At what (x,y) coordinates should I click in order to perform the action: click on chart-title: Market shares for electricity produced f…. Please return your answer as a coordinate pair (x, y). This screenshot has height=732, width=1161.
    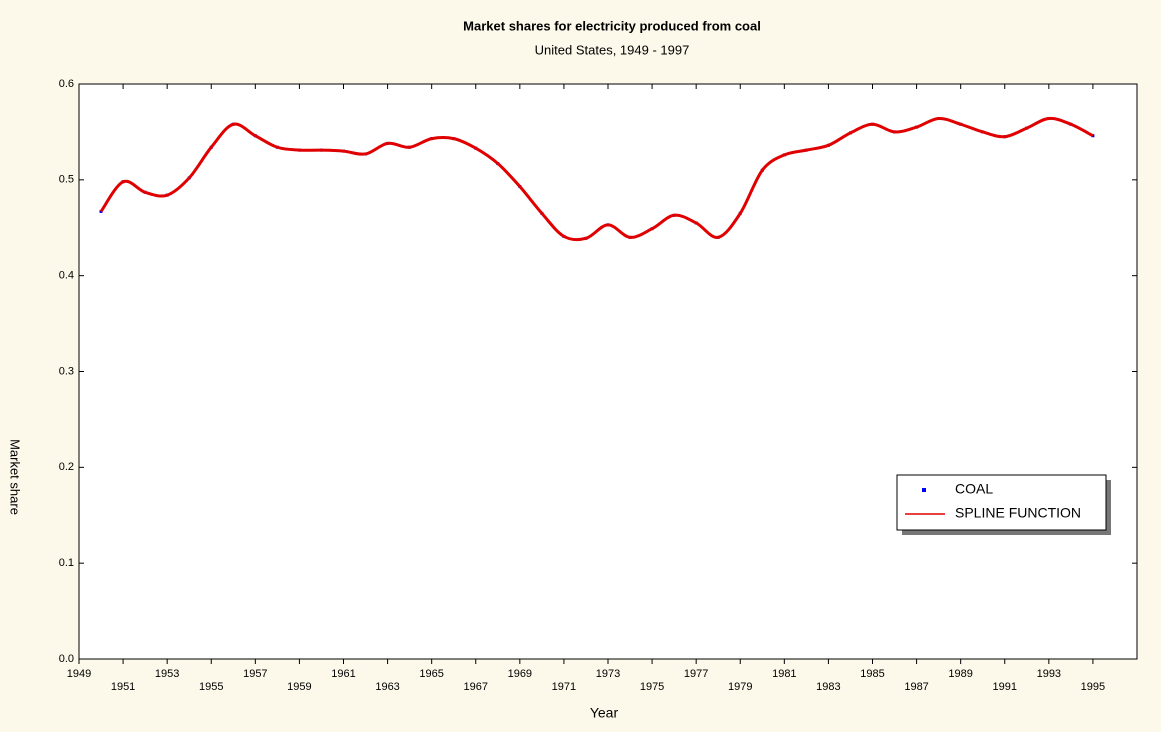
    Looking at the image, I should click on (612, 25).